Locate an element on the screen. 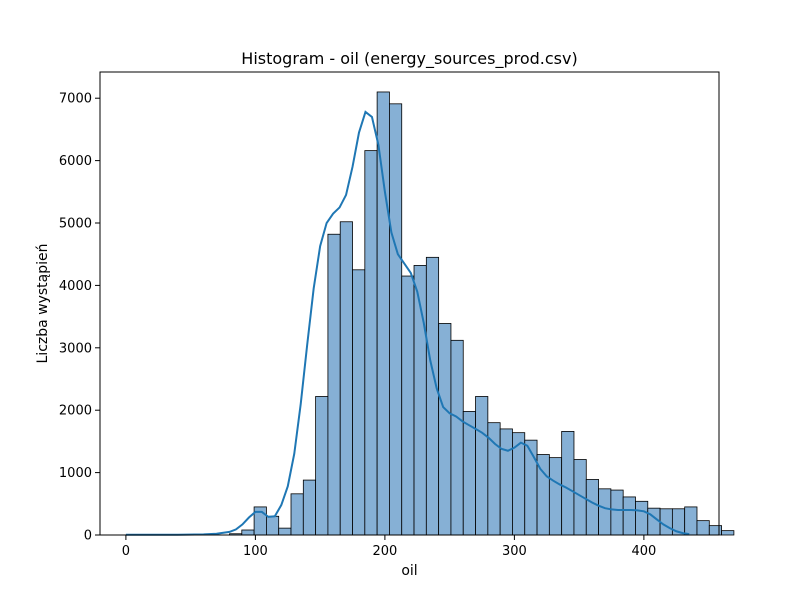 The width and height of the screenshot is (800, 600). x-tick-label: 300 is located at coordinates (514, 551).